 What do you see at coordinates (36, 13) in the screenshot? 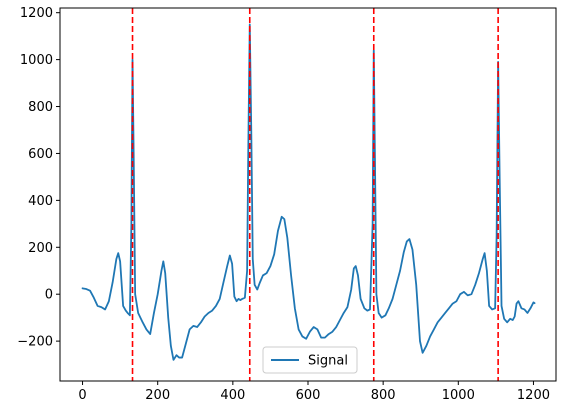
I see `y-tick-label: 1200` at bounding box center [36, 13].